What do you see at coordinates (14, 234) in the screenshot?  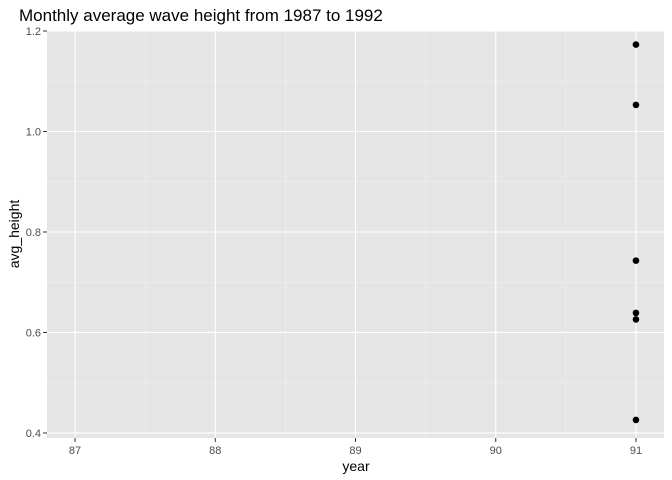 I see `y-axis-label: avg_height` at bounding box center [14, 234].